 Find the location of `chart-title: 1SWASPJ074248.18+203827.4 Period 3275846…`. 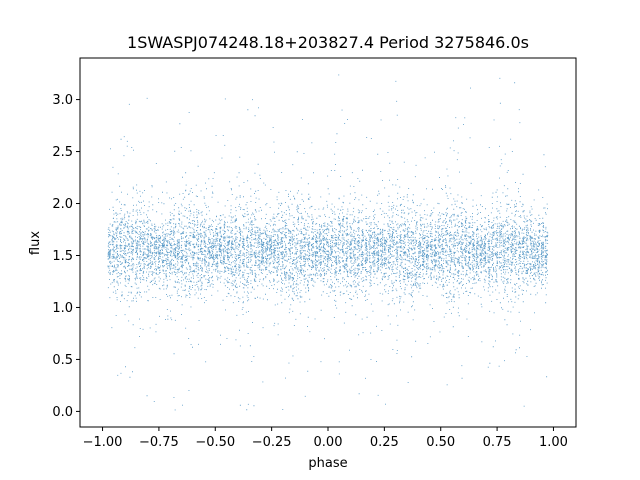

chart-title: 1SWASPJ074248.18+203827.4 Period 3275846… is located at coordinates (328, 42).